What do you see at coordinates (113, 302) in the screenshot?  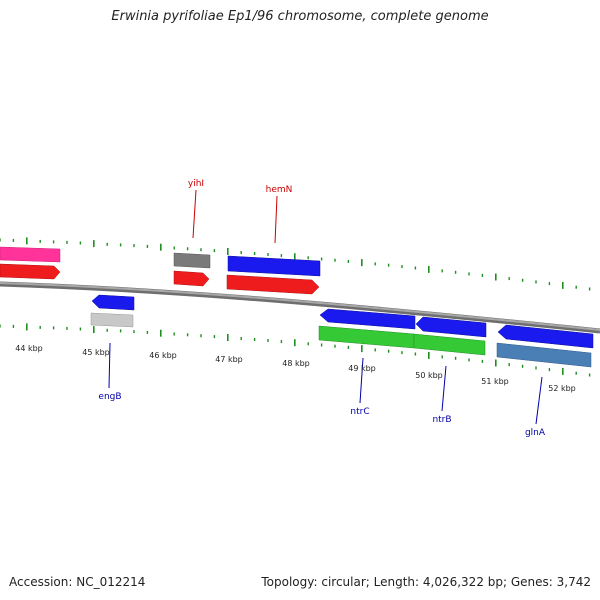 I see `engB-gene-arrow` at bounding box center [113, 302].